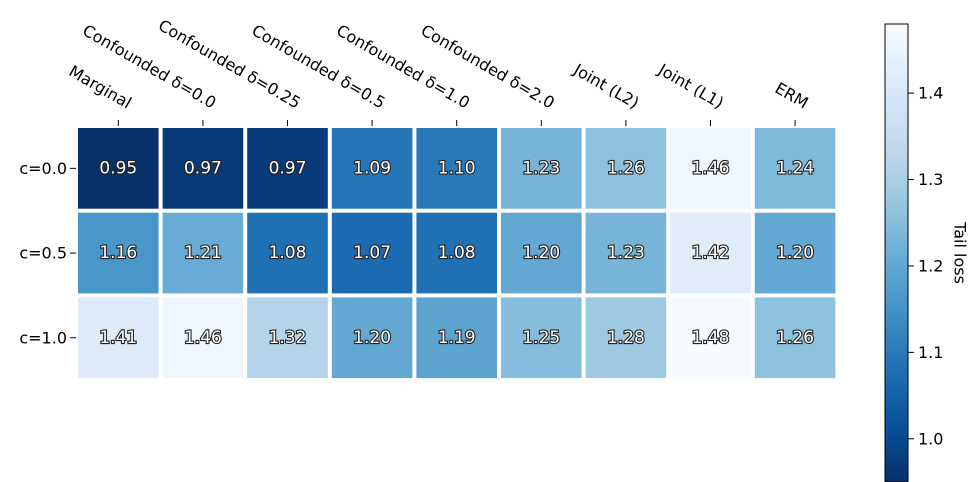 This screenshot has height=482, width=978. I want to click on cell-value-label: 1.10, so click(457, 168).